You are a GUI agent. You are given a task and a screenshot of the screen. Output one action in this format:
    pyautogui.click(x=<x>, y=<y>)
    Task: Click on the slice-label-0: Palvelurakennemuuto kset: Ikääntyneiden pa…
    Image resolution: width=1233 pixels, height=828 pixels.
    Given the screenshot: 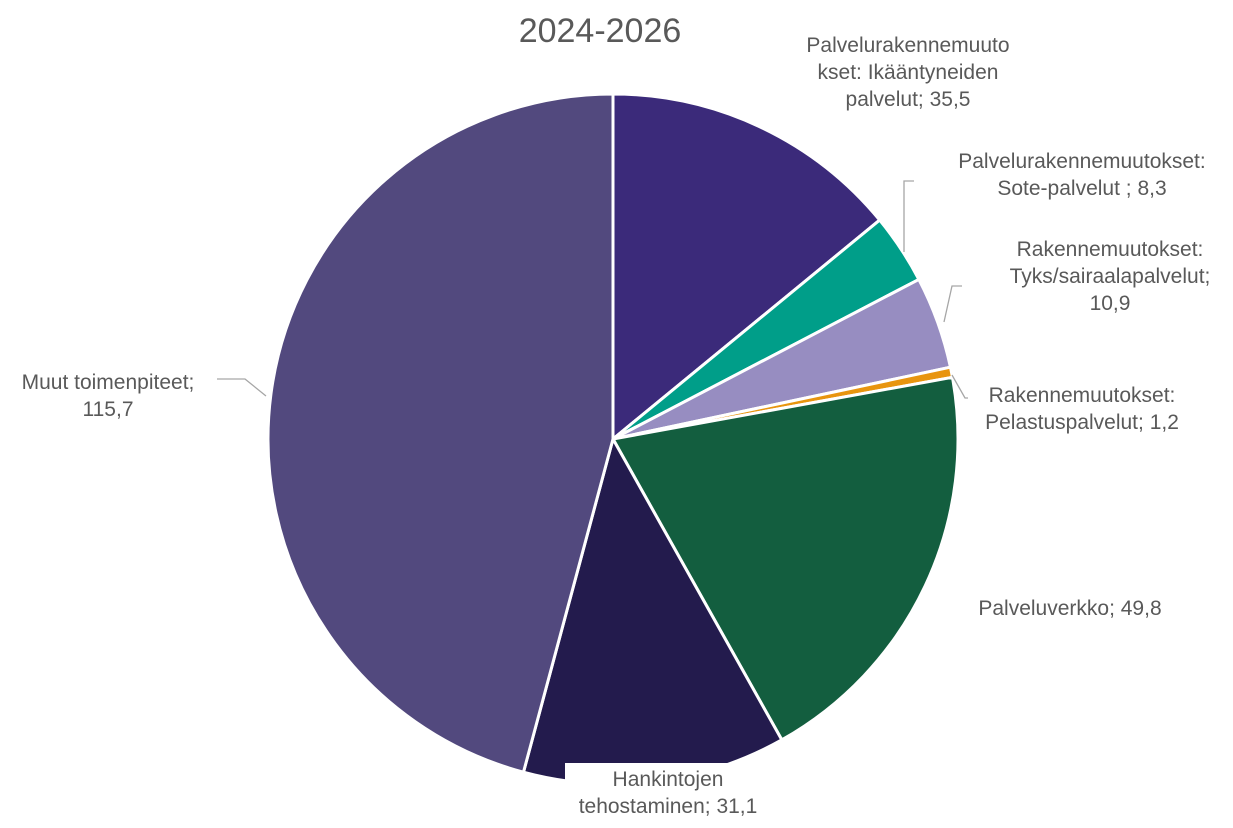 What is the action you would take?
    pyautogui.click(x=907, y=72)
    